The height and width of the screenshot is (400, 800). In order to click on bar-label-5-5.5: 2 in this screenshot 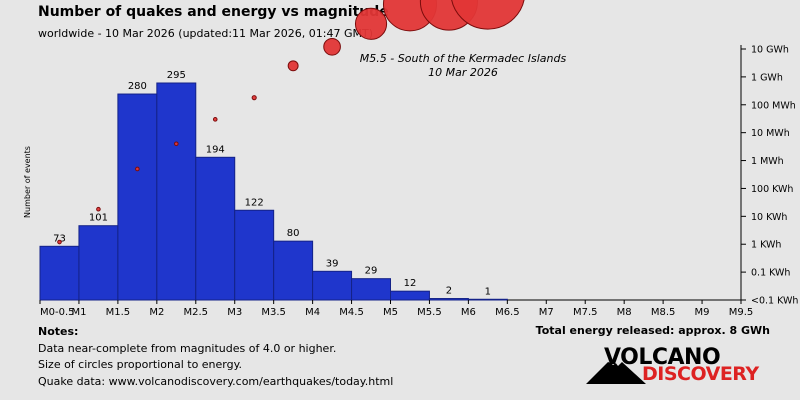, I will do `click(449, 291)`.